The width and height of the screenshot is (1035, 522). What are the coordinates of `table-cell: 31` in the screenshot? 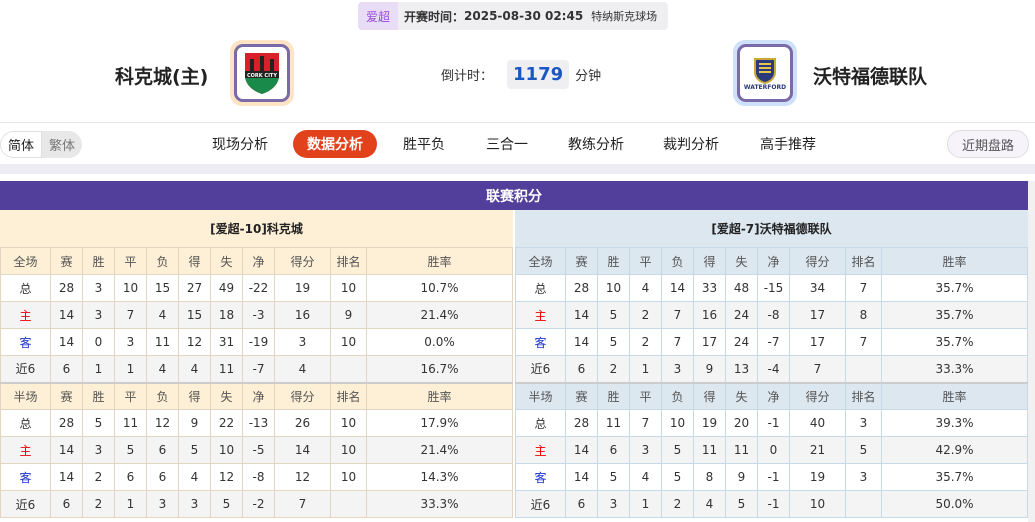 It's located at (226, 342).